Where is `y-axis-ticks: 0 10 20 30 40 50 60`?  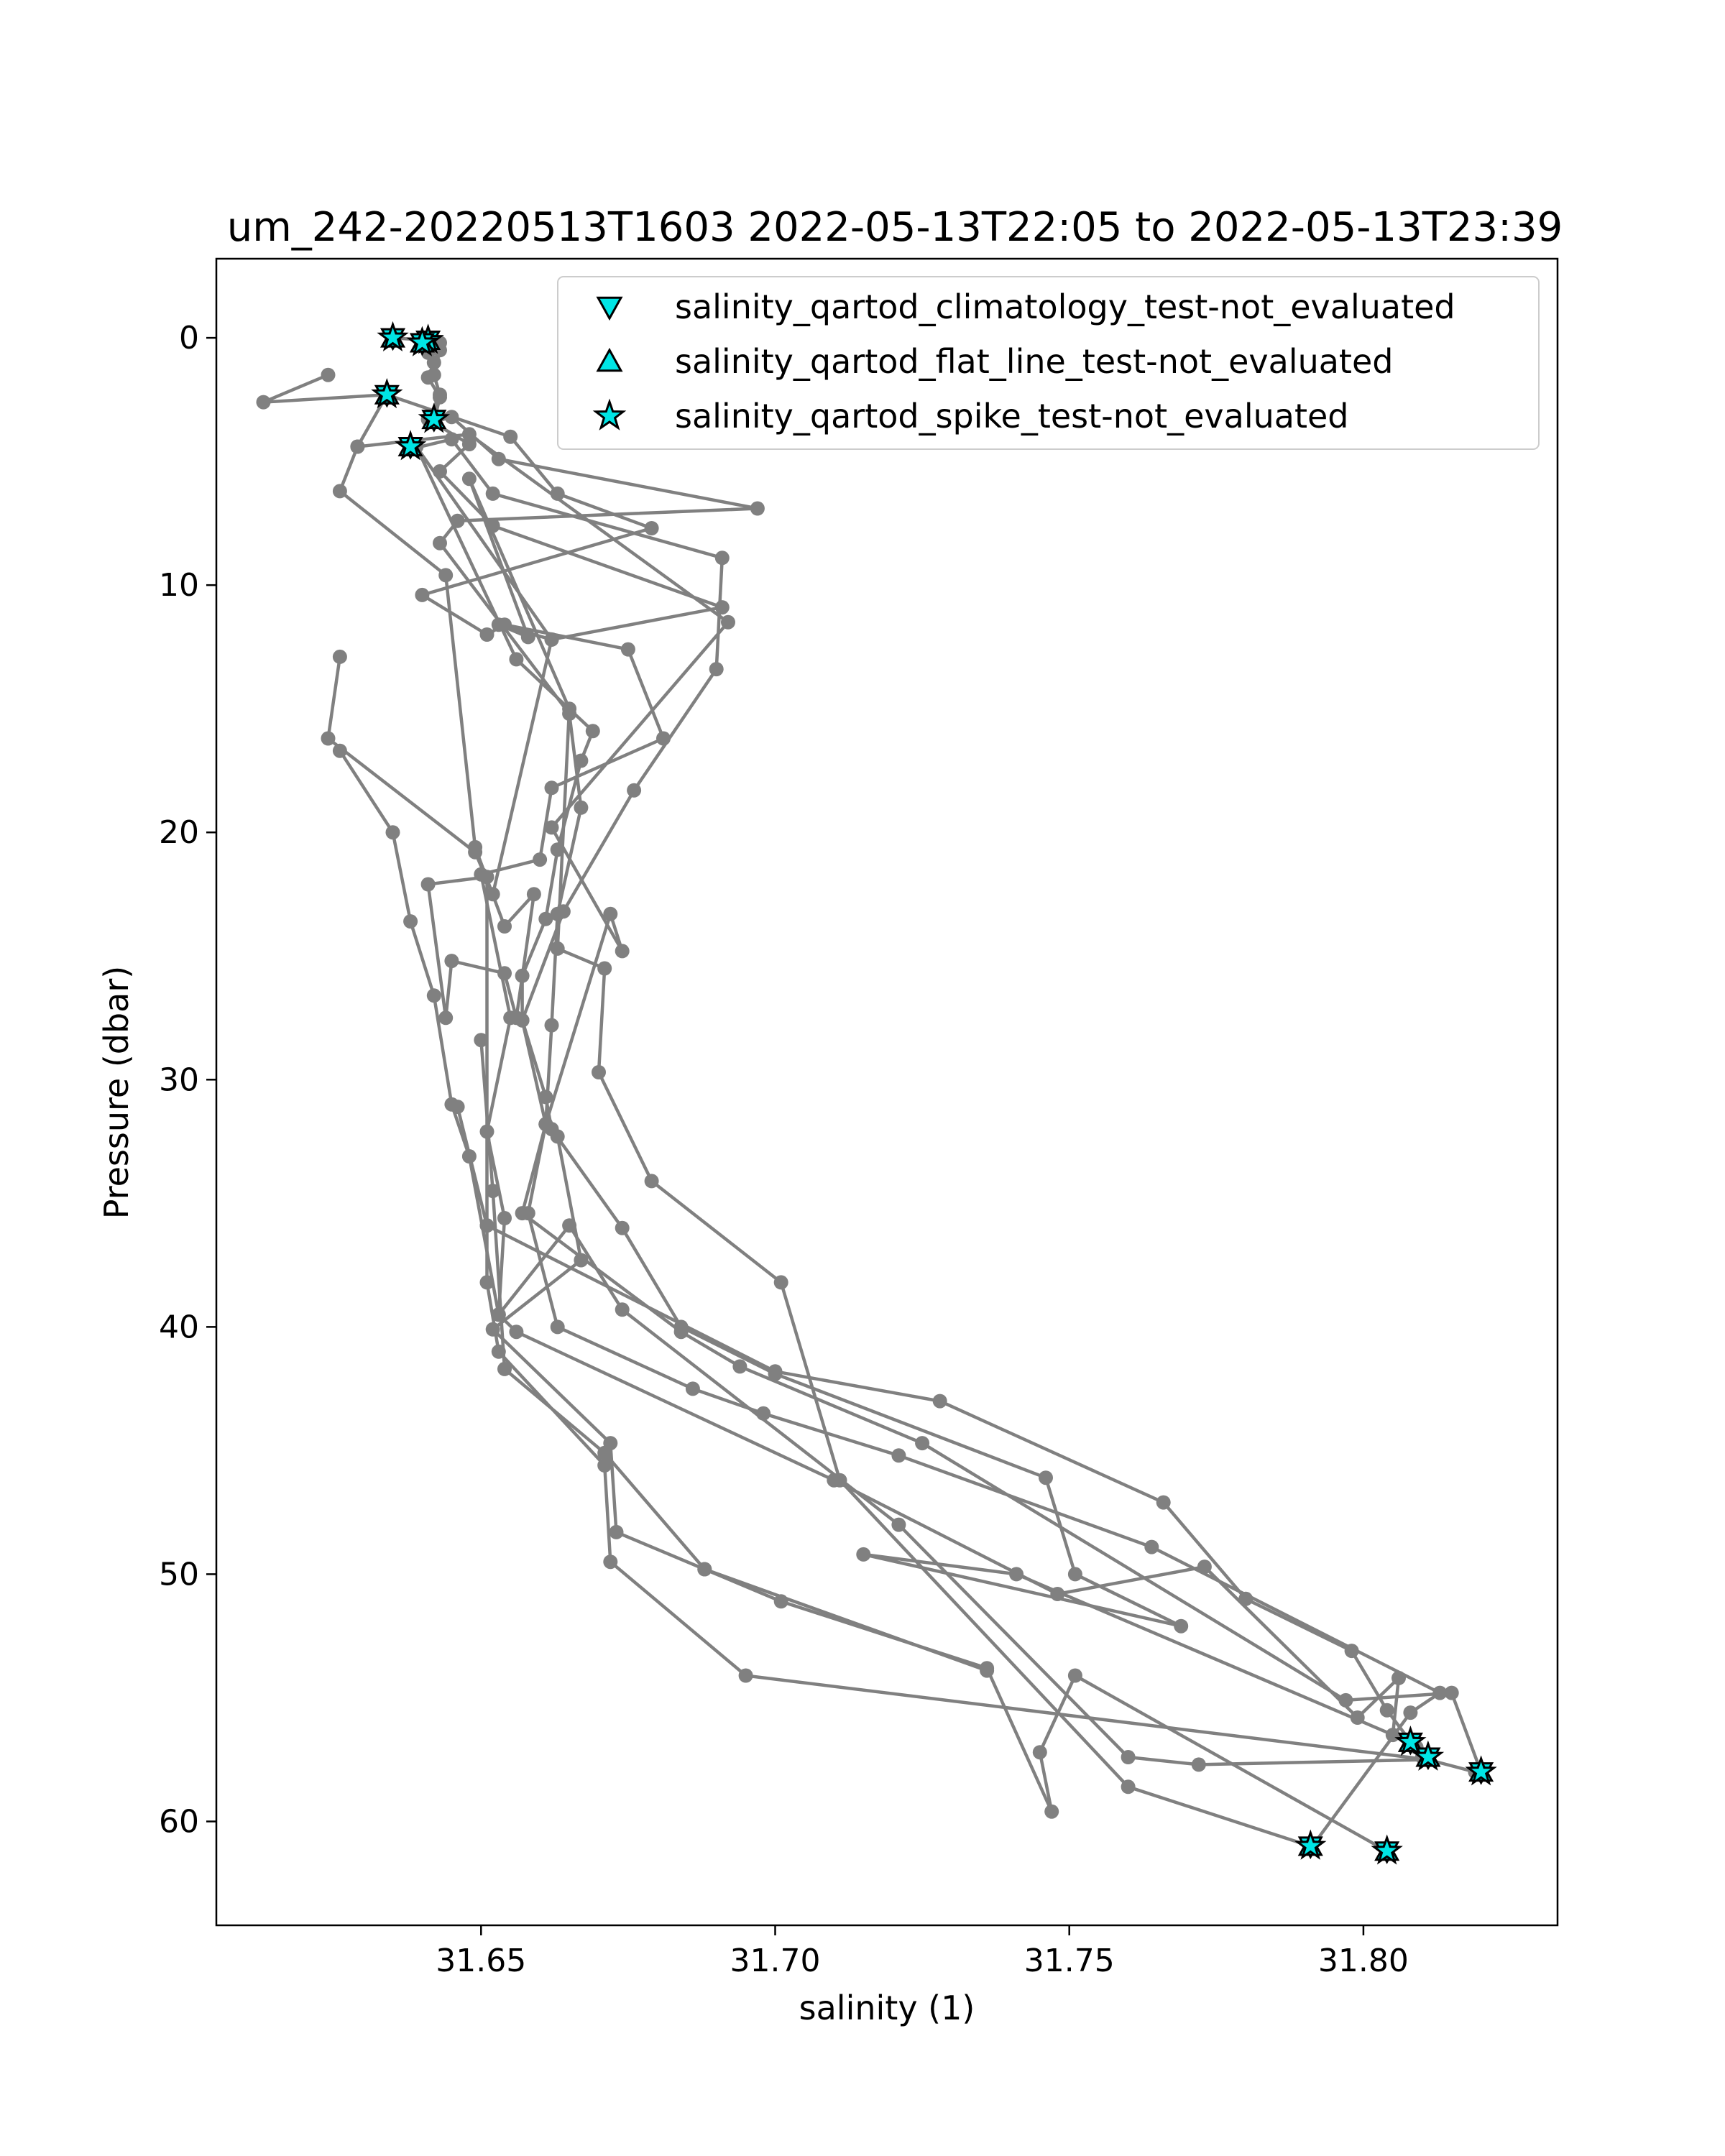 y-axis-ticks: 0 10 20 30 40 50 60 is located at coordinates (187, 1080).